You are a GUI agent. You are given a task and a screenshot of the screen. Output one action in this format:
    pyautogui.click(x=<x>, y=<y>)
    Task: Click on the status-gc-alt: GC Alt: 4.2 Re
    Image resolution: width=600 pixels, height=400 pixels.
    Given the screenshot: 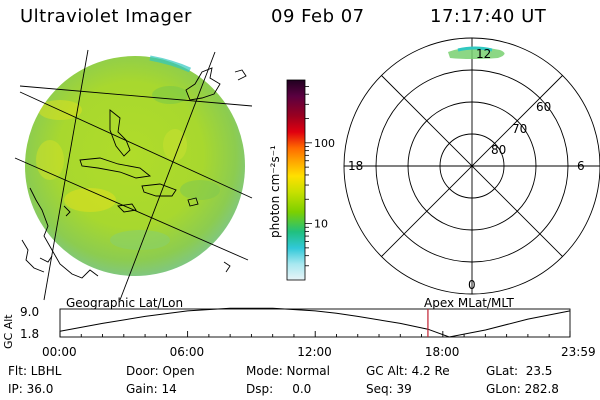 What is the action you would take?
    pyautogui.click(x=408, y=371)
    